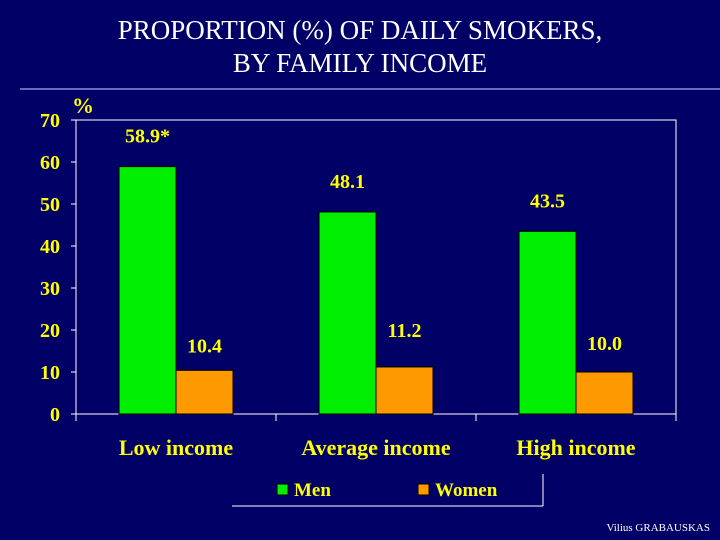  Describe the element at coordinates (604, 344) in the screenshot. I see `data-label-women: 10.0` at that location.